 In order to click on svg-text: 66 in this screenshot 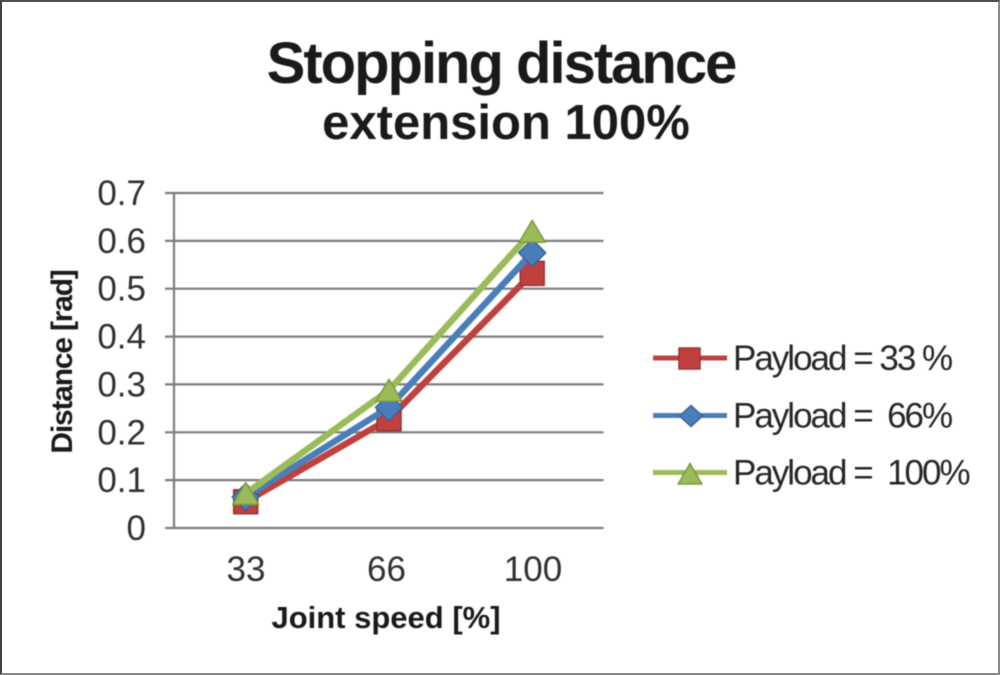, I will do `click(386, 569)`.